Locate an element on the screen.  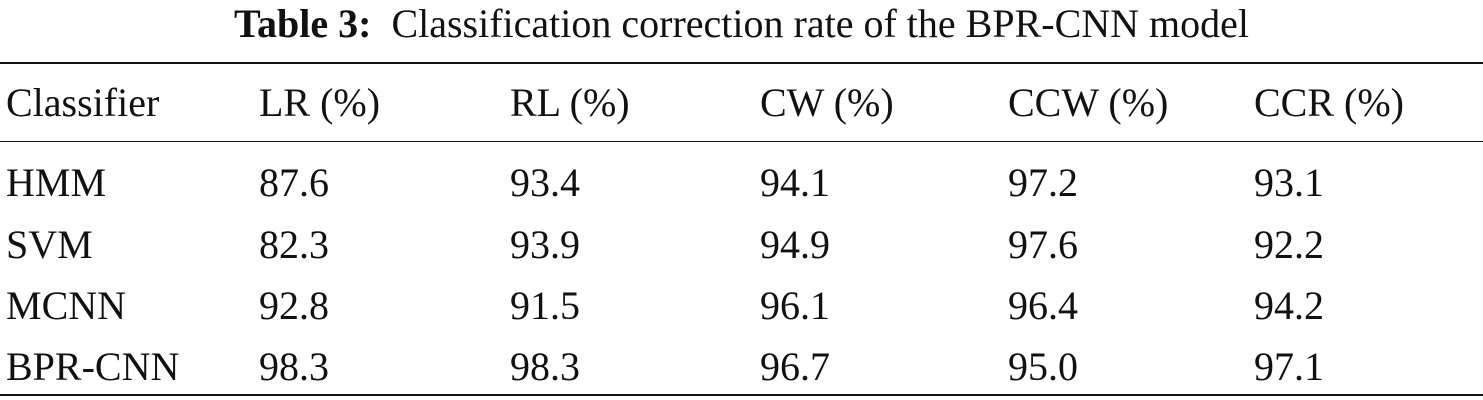
table-caption-label: Table 3: is located at coordinates (302, 23).